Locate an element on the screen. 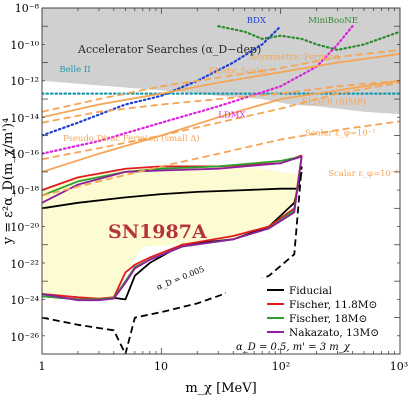  accelerator-region-label: Accelerator Searches (α_D−dep) is located at coordinates (169, 49).